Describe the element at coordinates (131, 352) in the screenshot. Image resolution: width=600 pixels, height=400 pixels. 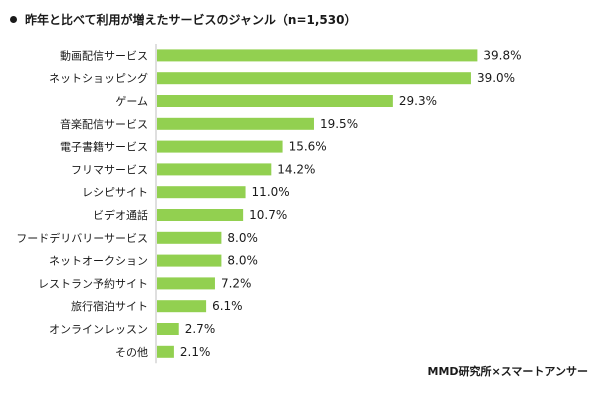
I see `category-label: その他` at that location.